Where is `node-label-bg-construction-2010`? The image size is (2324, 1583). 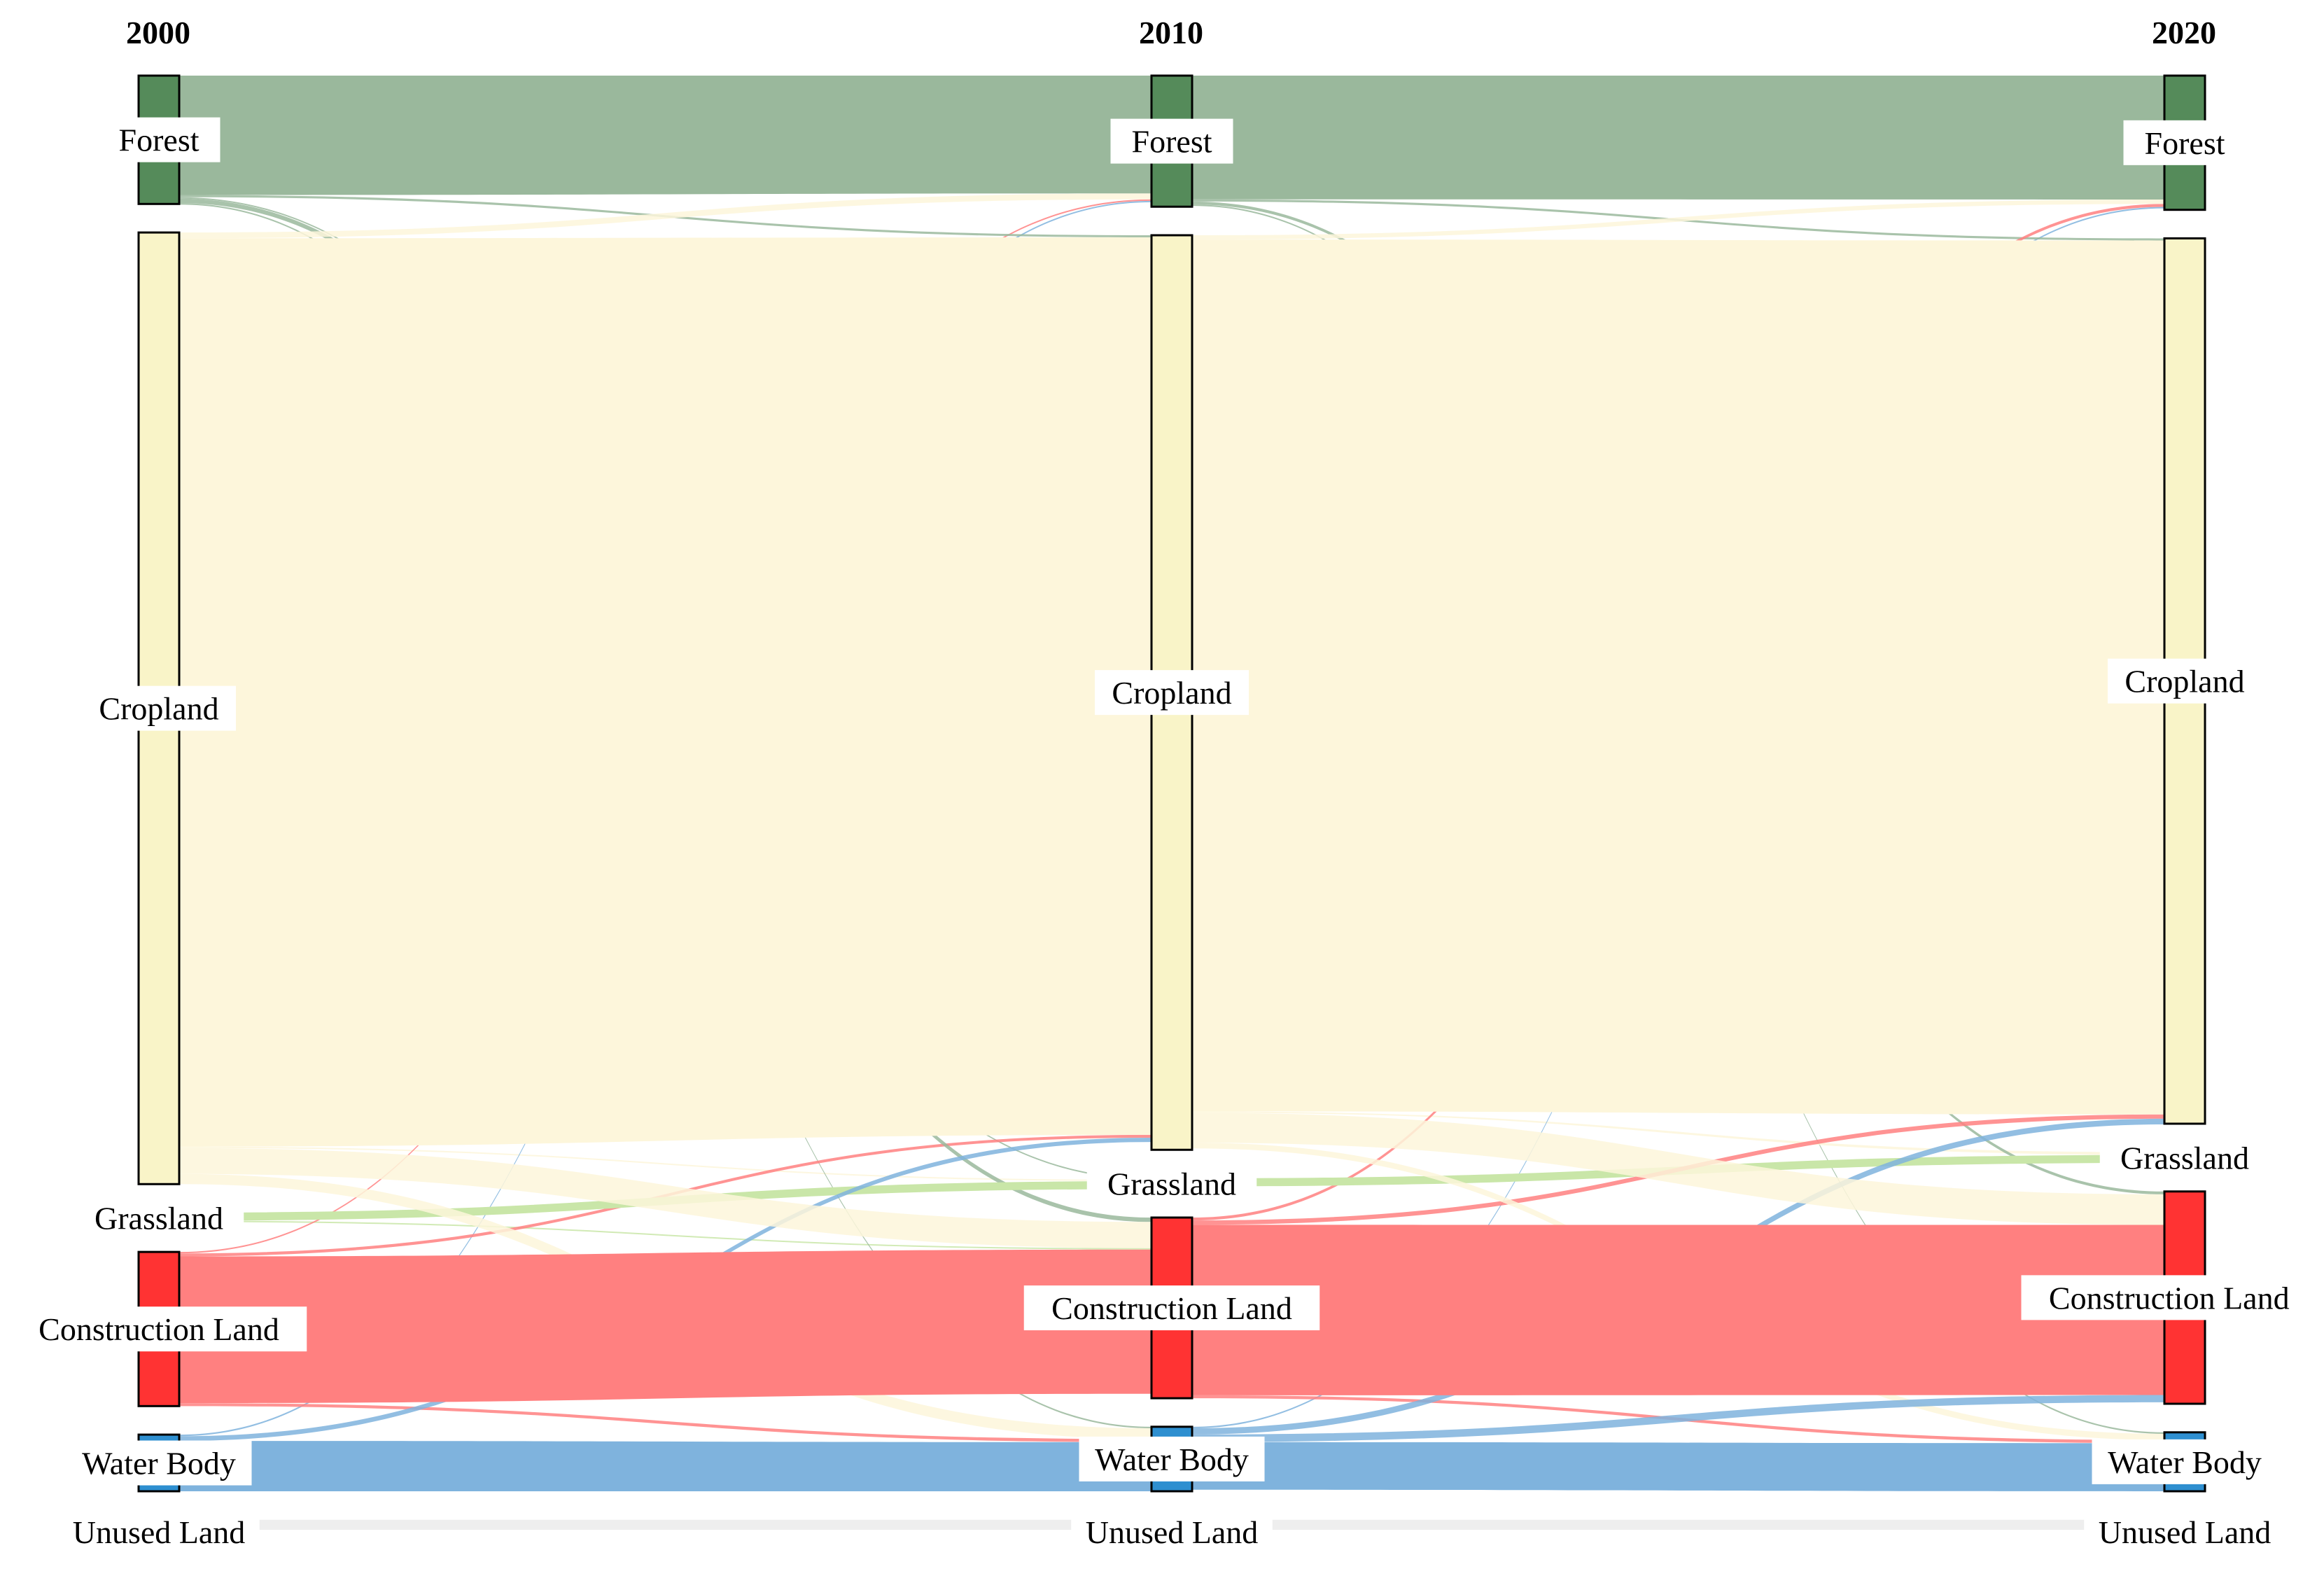 node-label-bg-construction-2010 is located at coordinates (1171, 1308).